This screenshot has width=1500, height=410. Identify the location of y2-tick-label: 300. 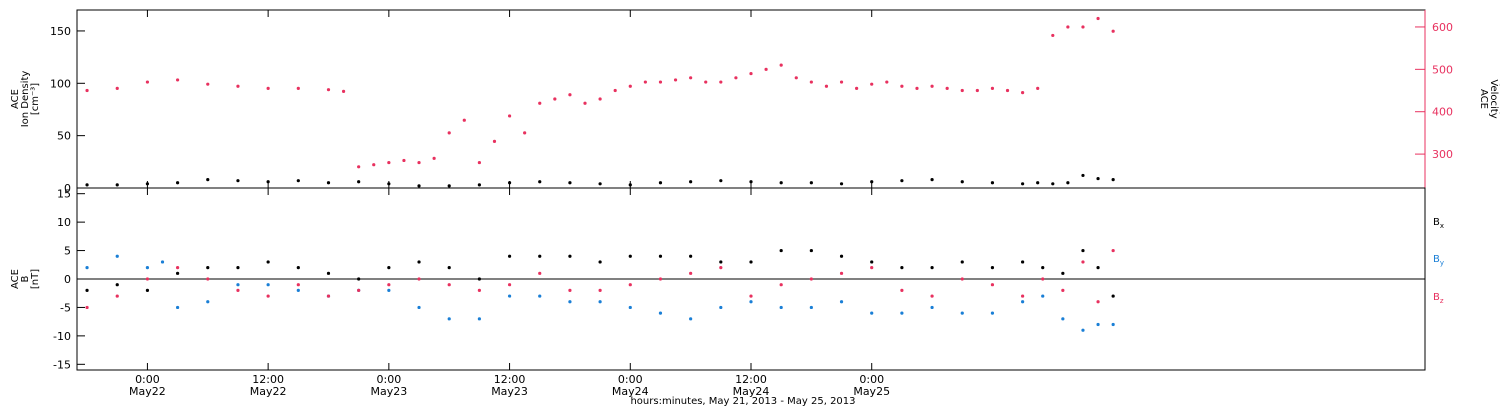
(1442, 154).